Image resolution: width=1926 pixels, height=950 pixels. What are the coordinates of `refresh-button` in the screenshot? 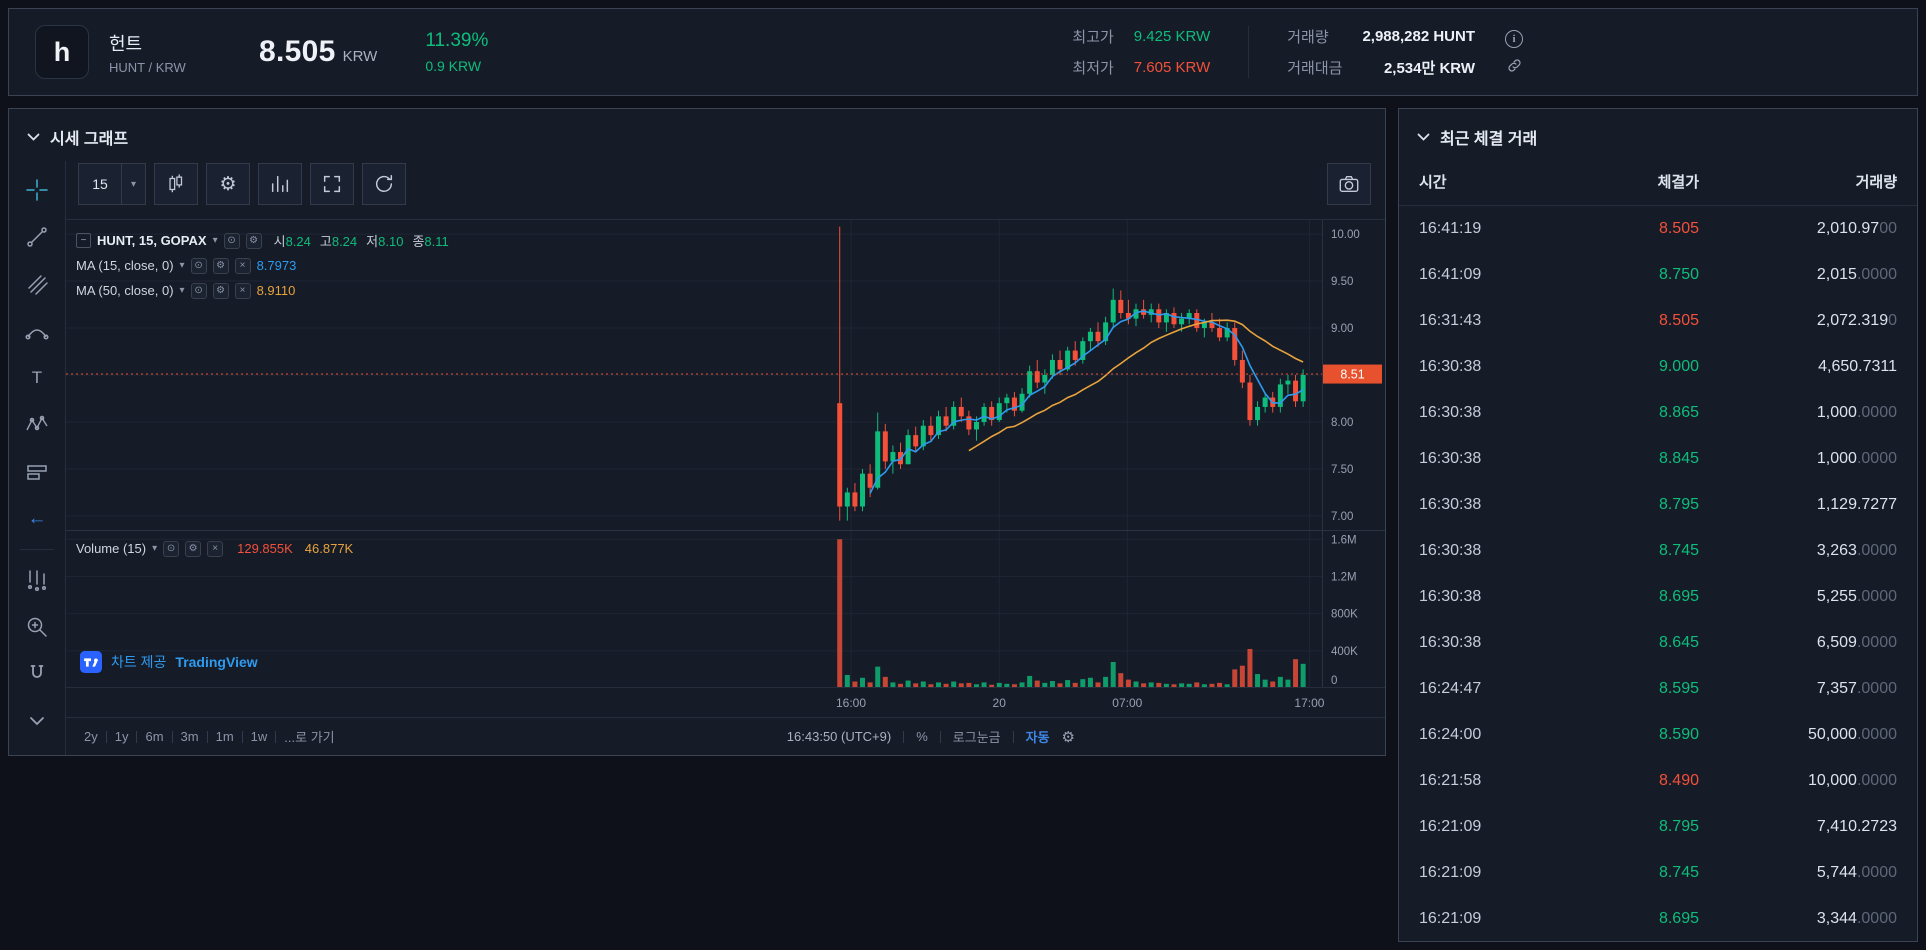 It's located at (384, 184).